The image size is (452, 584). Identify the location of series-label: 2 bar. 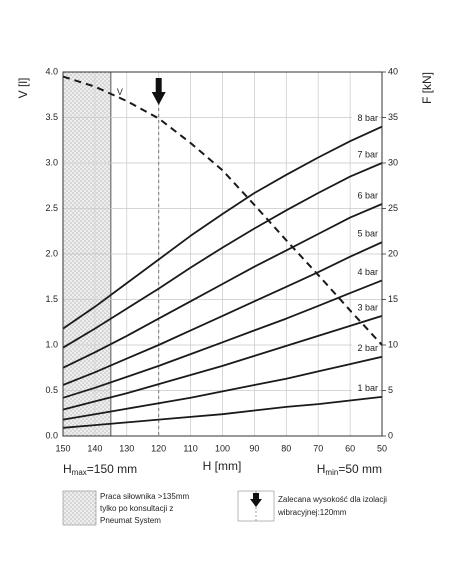
(367, 348).